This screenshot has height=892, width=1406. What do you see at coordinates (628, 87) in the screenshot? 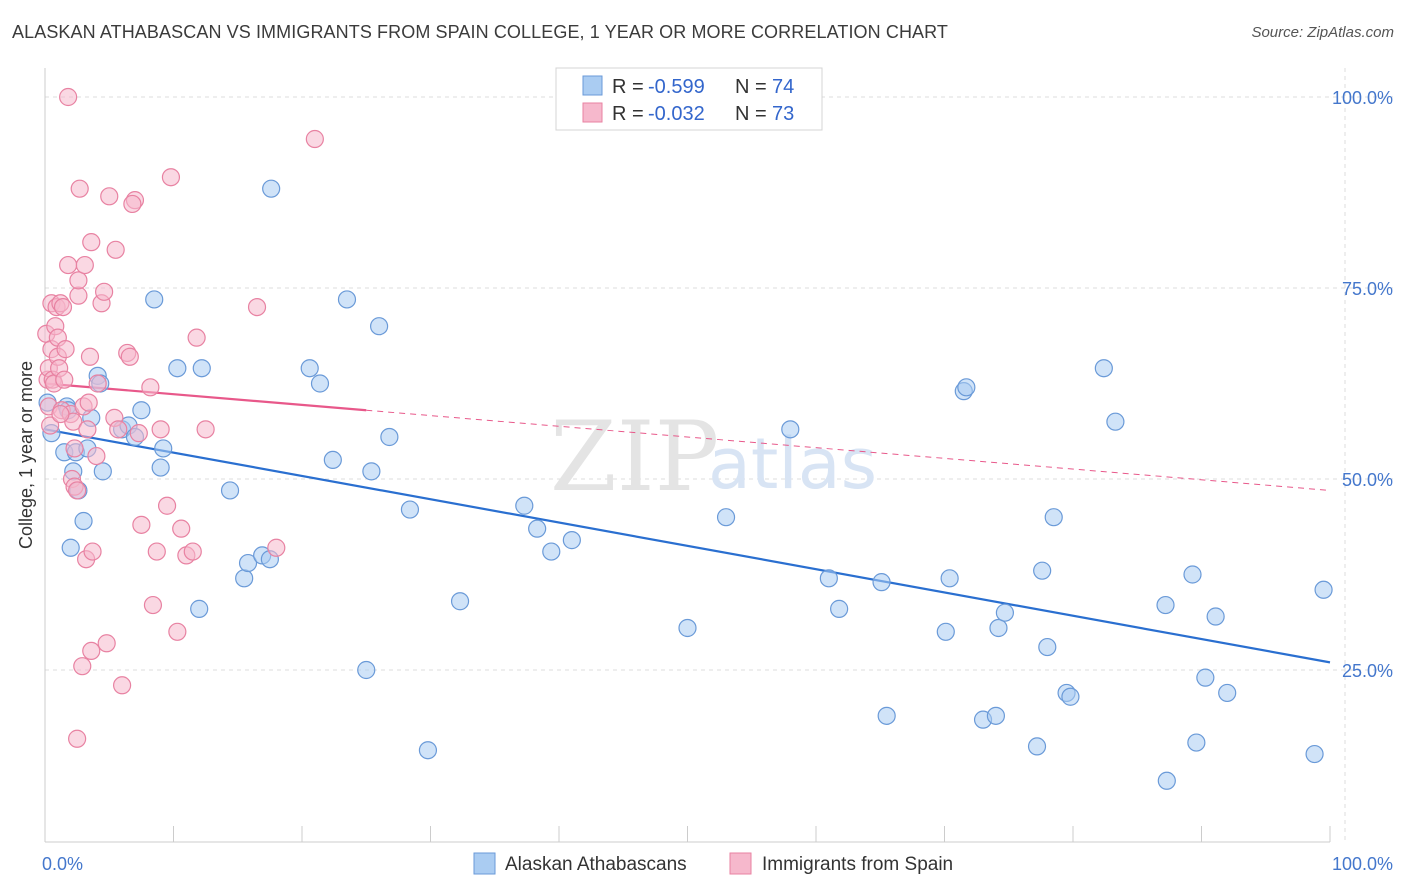
I see `legend-r-label-blue: R =` at bounding box center [628, 87].